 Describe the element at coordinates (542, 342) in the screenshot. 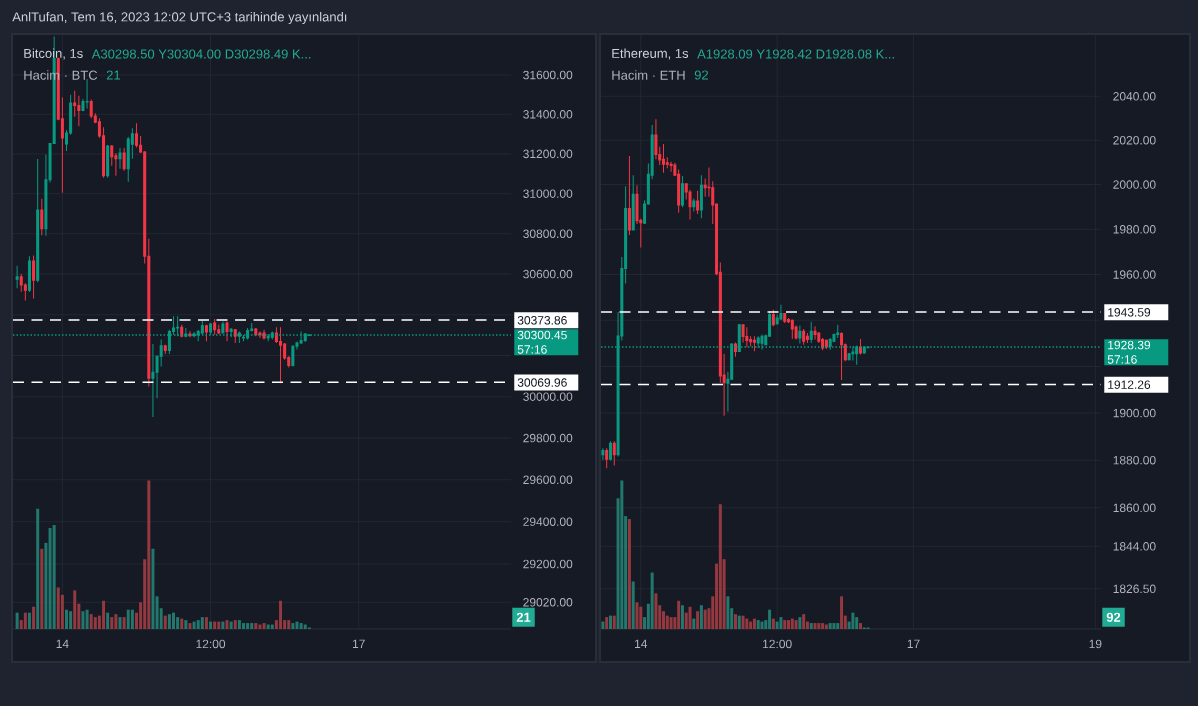

I see `ref-line-label: 30300.45 57:16` at that location.